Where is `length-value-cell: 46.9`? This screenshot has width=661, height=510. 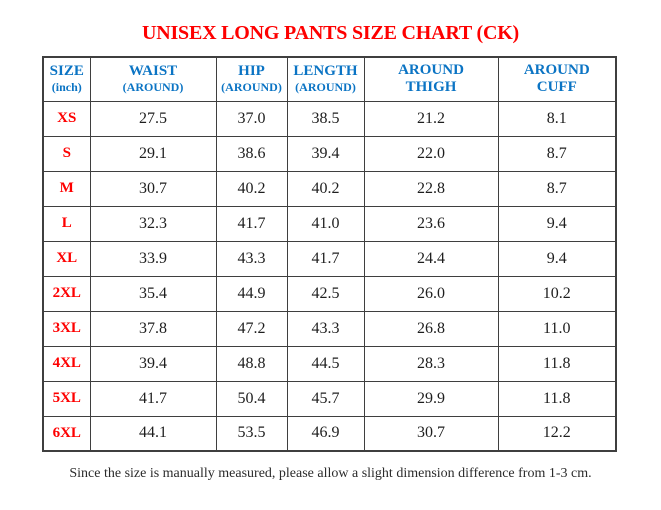 length-value-cell: 46.9 is located at coordinates (325, 433).